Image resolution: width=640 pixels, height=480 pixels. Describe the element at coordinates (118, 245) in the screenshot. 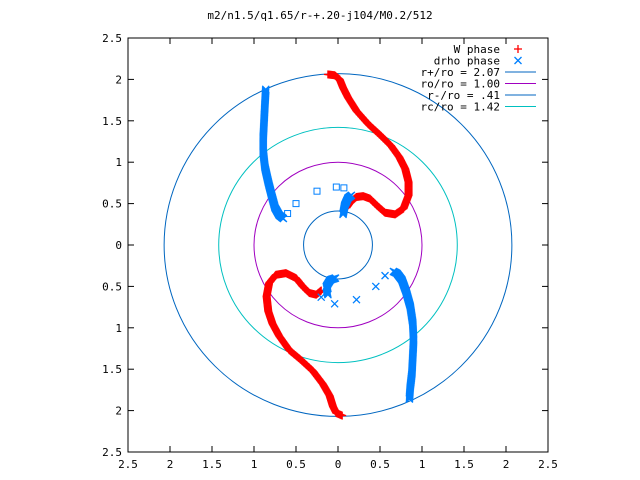

I see `y-tick-label: 0` at that location.